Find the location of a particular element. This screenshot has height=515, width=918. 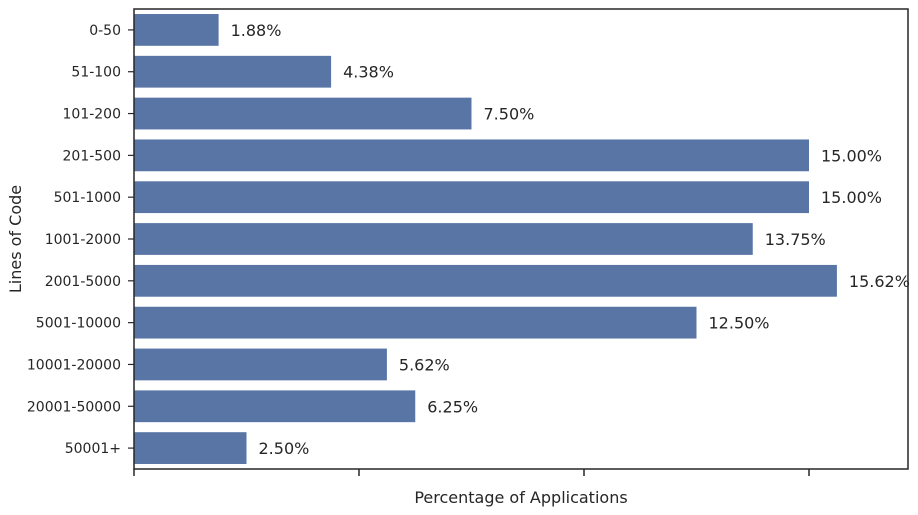

x-ticks-group is located at coordinates (471, 472).